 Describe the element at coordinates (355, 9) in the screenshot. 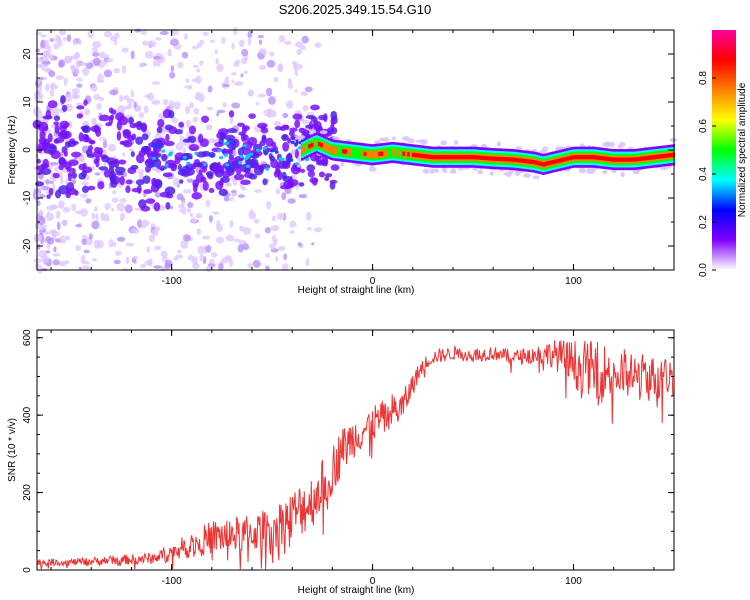

I see `figure-title: S206.2025.349.15.54.G10` at that location.